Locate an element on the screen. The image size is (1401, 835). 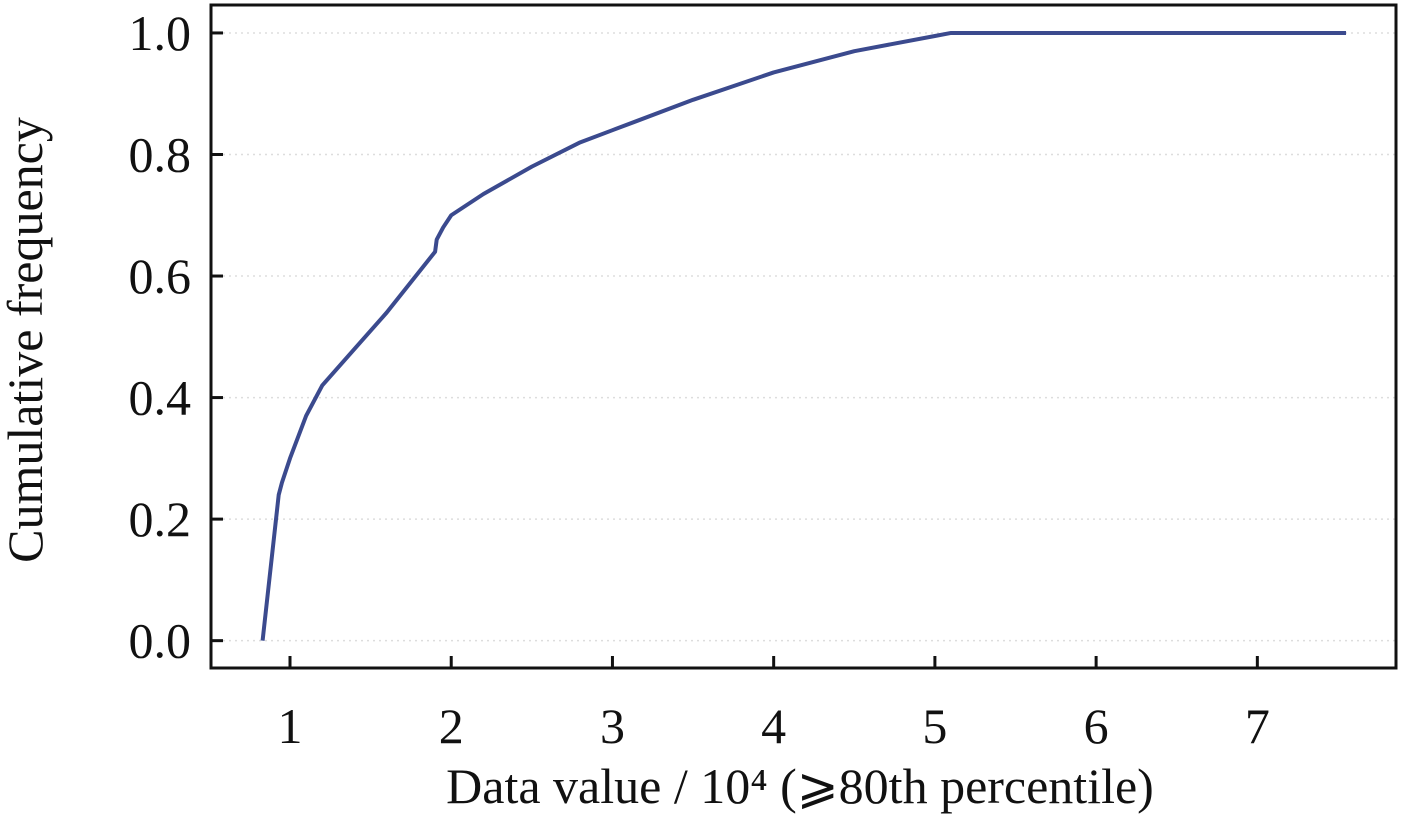
y-tick-label: 1.0 is located at coordinates (160, 33).